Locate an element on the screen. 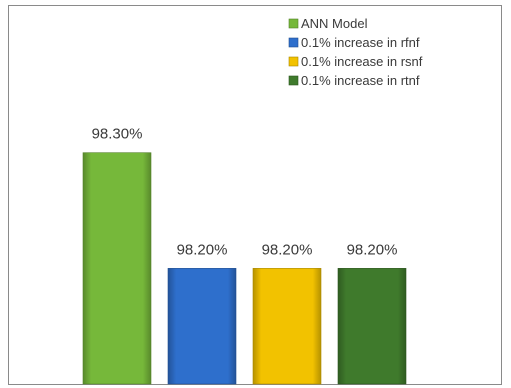 The width and height of the screenshot is (511, 388). legend-label-3: 0.1% increase in rsnf is located at coordinates (362, 61).